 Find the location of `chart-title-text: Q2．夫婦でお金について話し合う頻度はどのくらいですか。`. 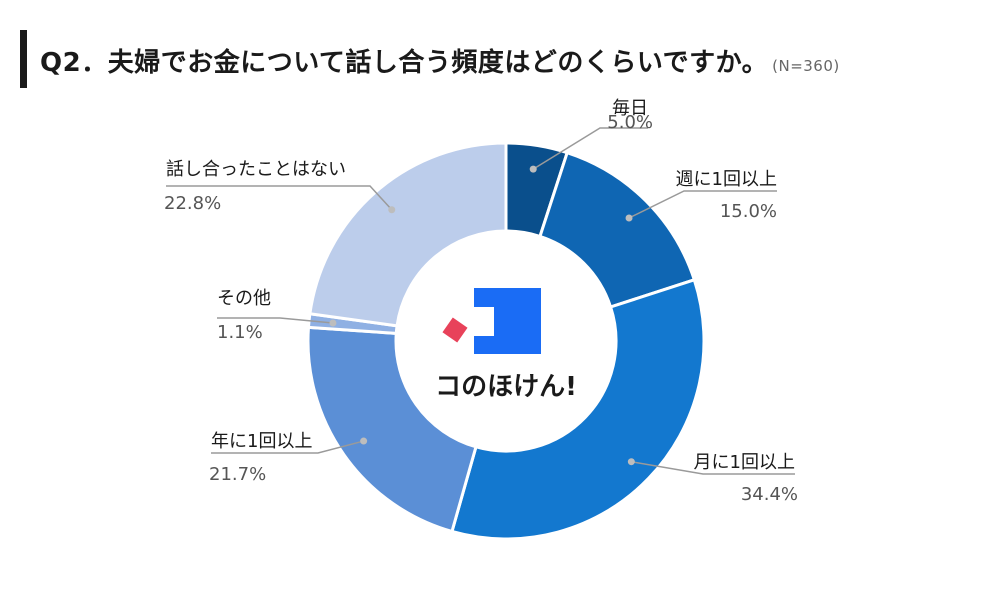

chart-title-text: Q2．夫婦でお金について話し合う頻度はどのくらいですか。 is located at coordinates (404, 63).